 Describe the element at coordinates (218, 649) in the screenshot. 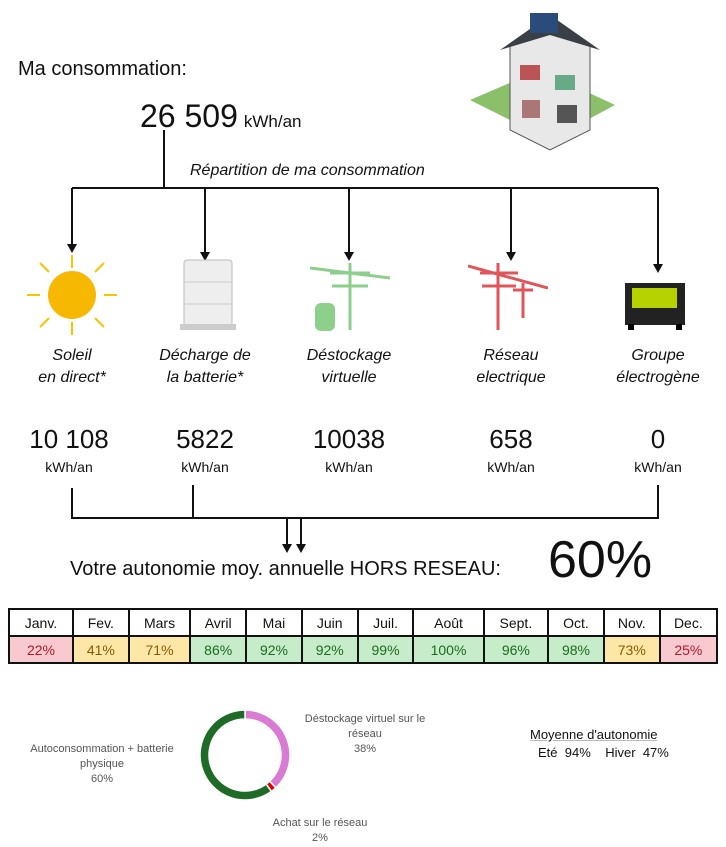

I see `month-value: 86%` at that location.